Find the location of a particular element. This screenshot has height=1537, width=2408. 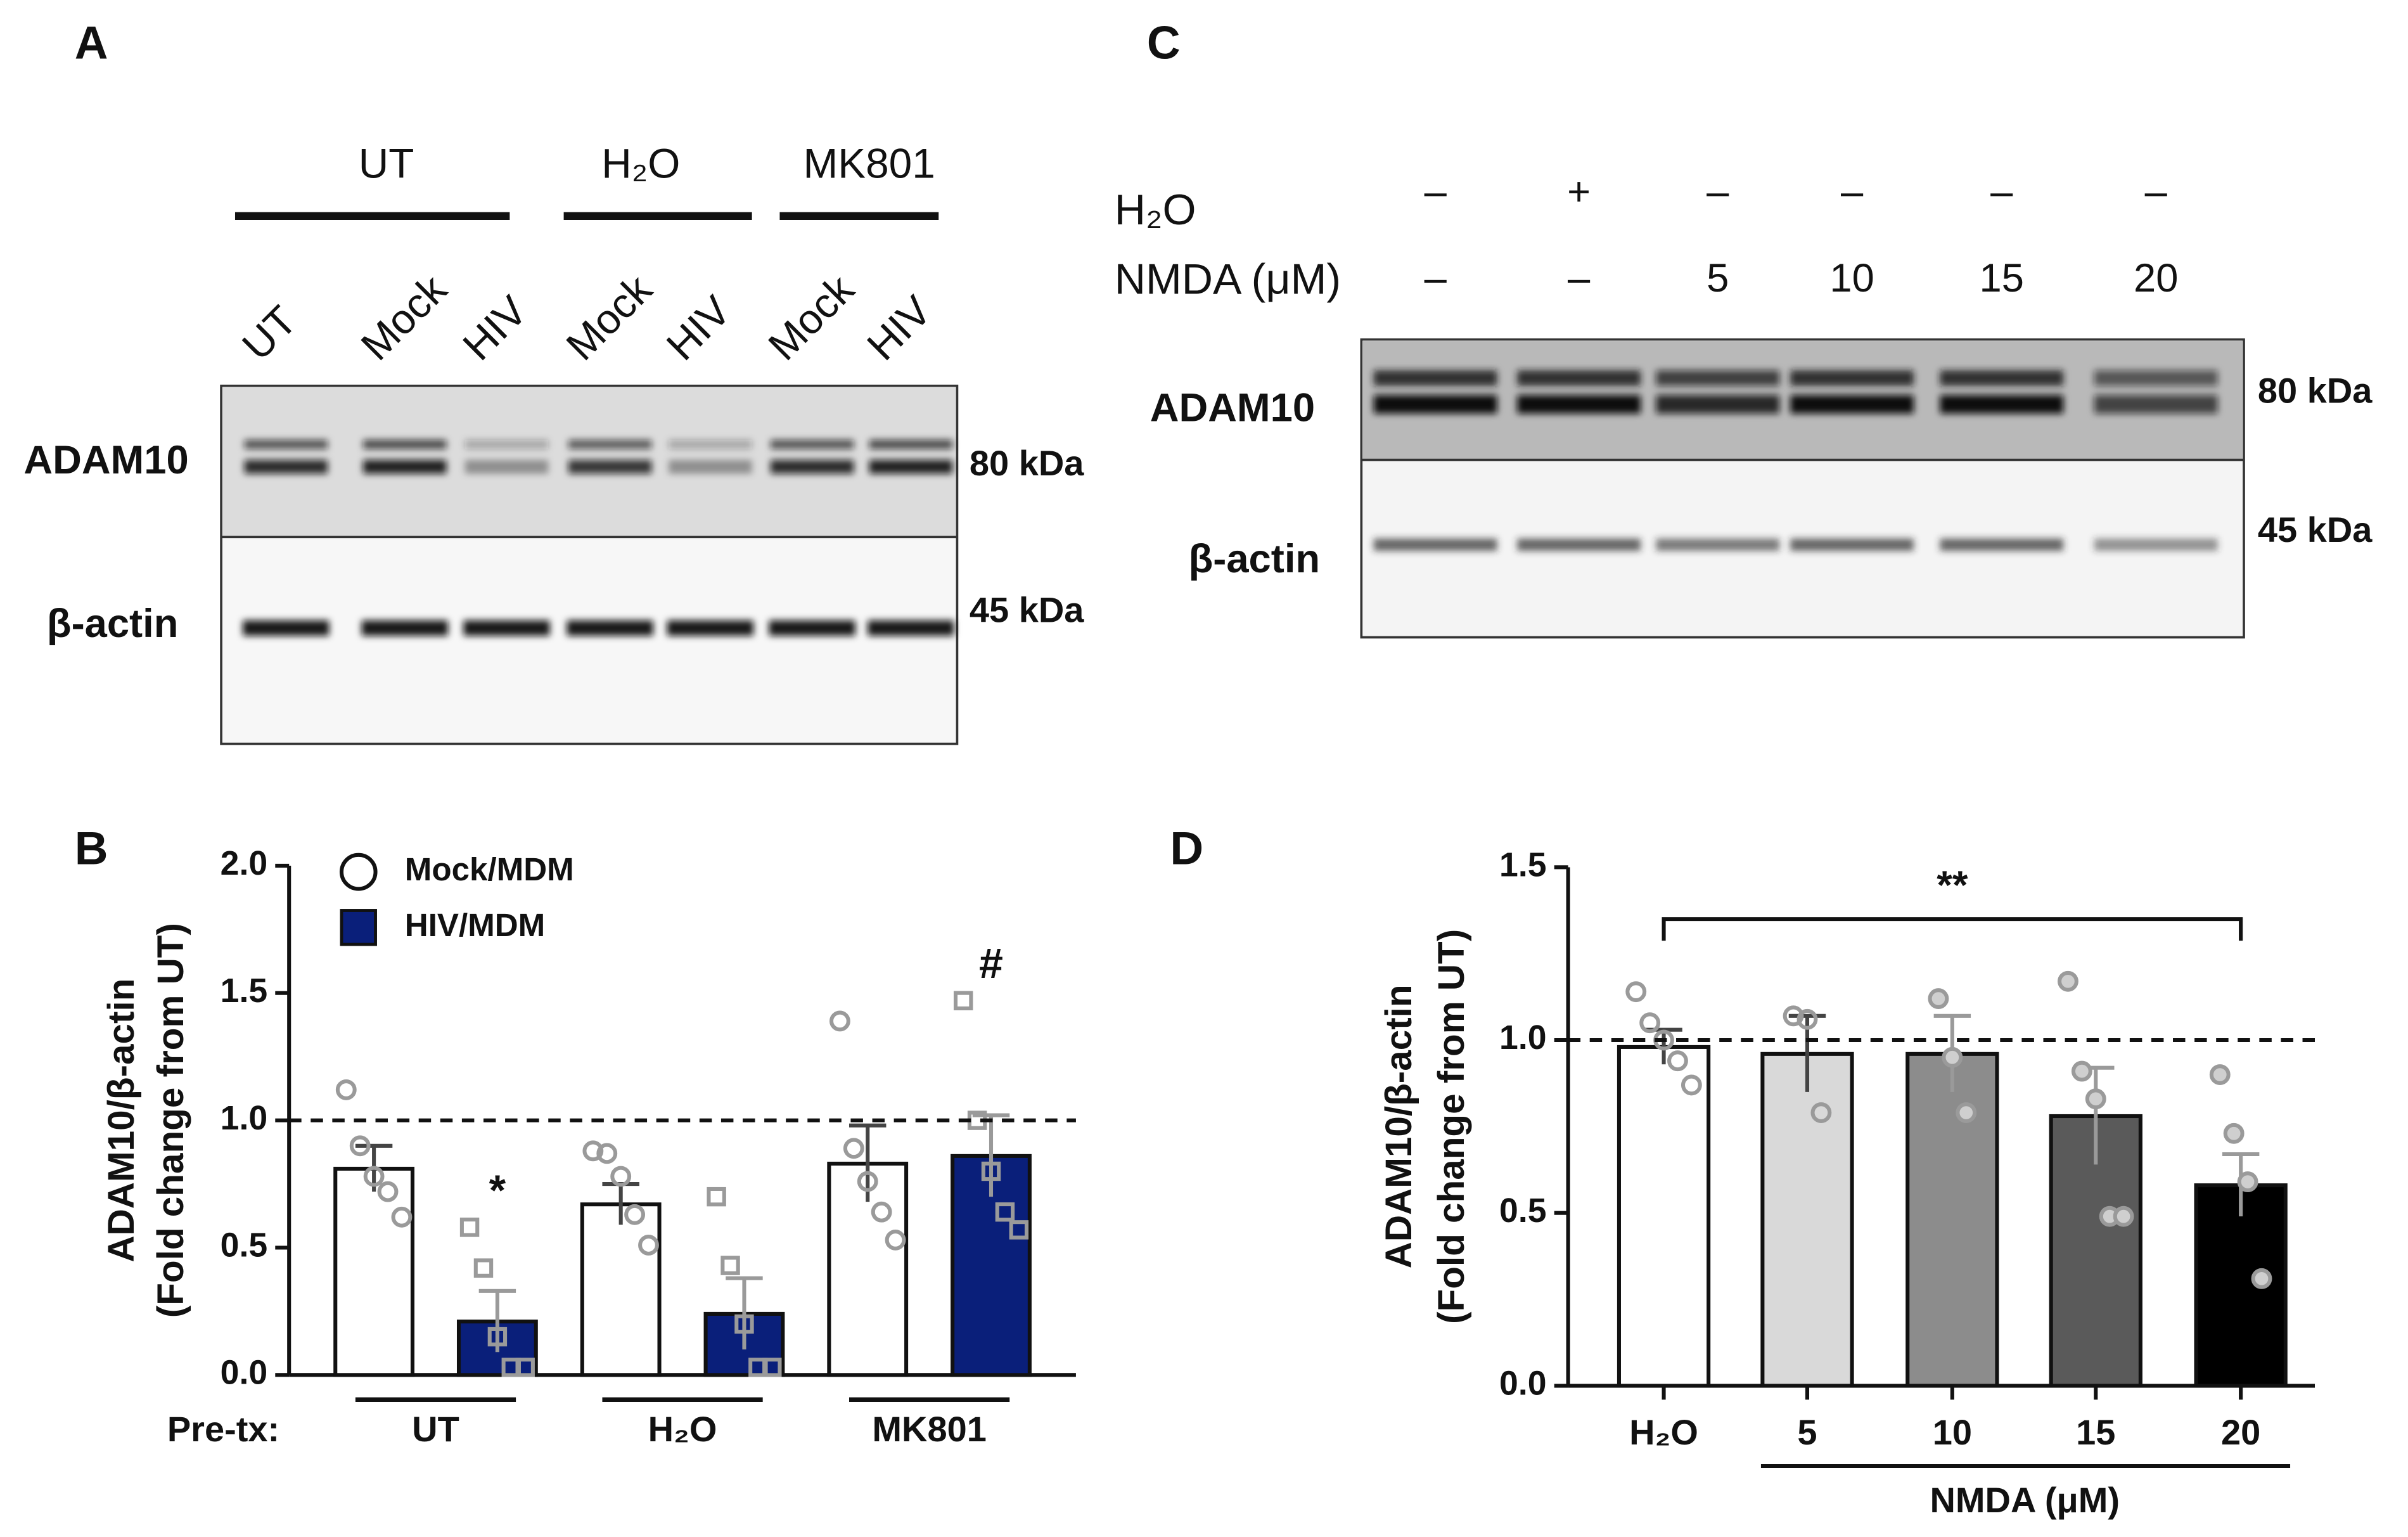

size-label: 80 kDa is located at coordinates (2315, 391).